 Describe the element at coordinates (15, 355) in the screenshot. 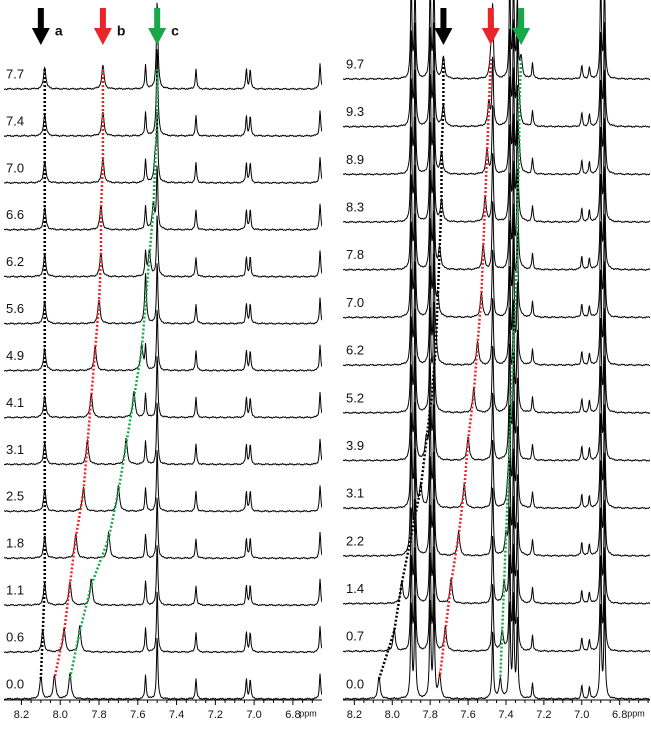

I see `trace-label: 4.9` at that location.